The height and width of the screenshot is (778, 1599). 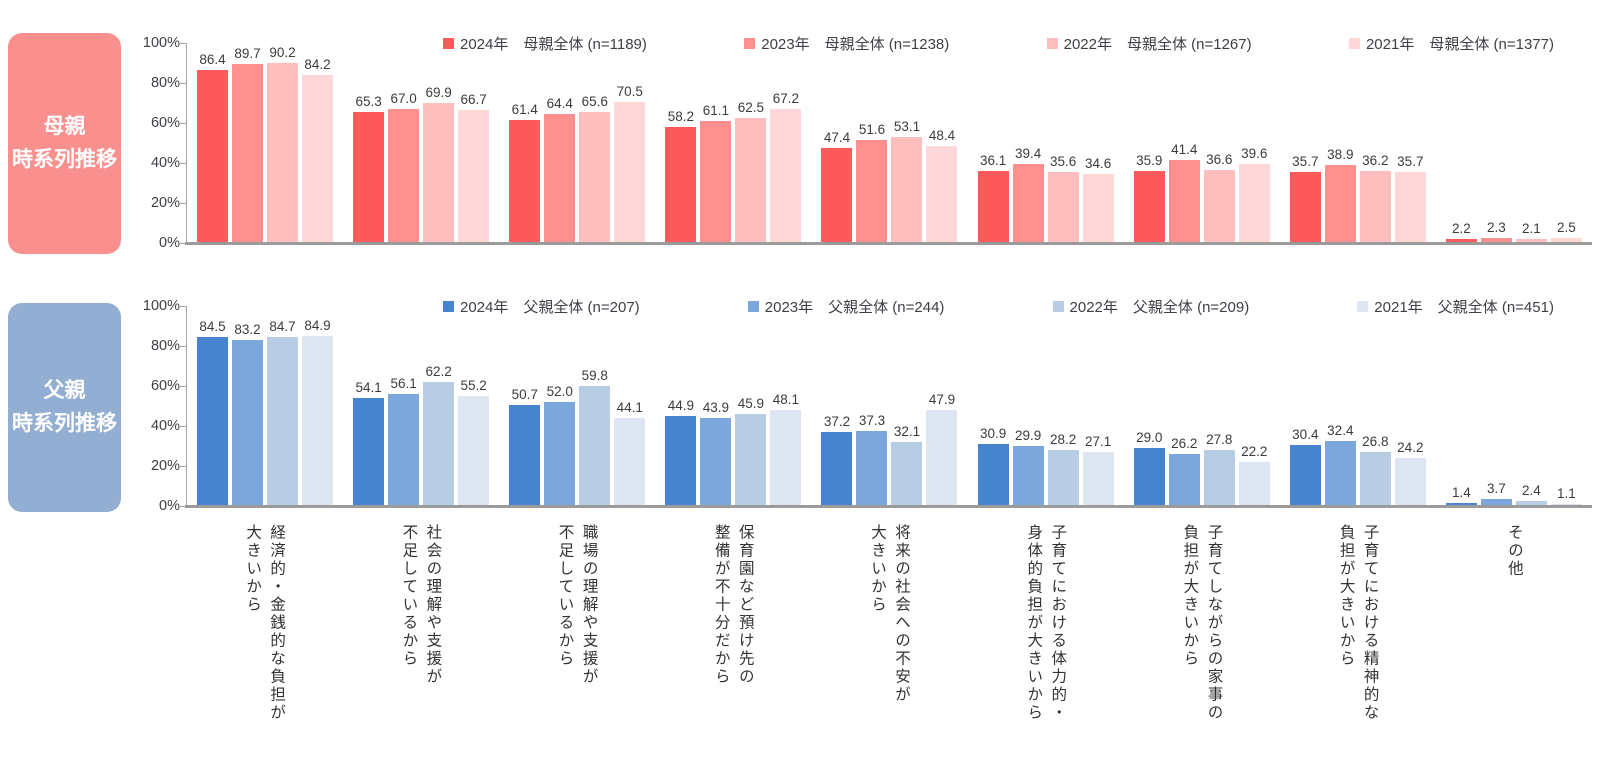 What do you see at coordinates (888, 243) in the screenshot?
I see `mother-x-axis-line` at bounding box center [888, 243].